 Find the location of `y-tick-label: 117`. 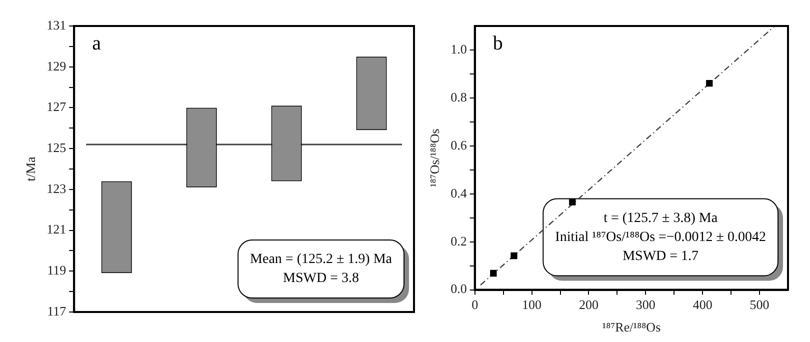

y-tick-label: 117 is located at coordinates (57, 310).